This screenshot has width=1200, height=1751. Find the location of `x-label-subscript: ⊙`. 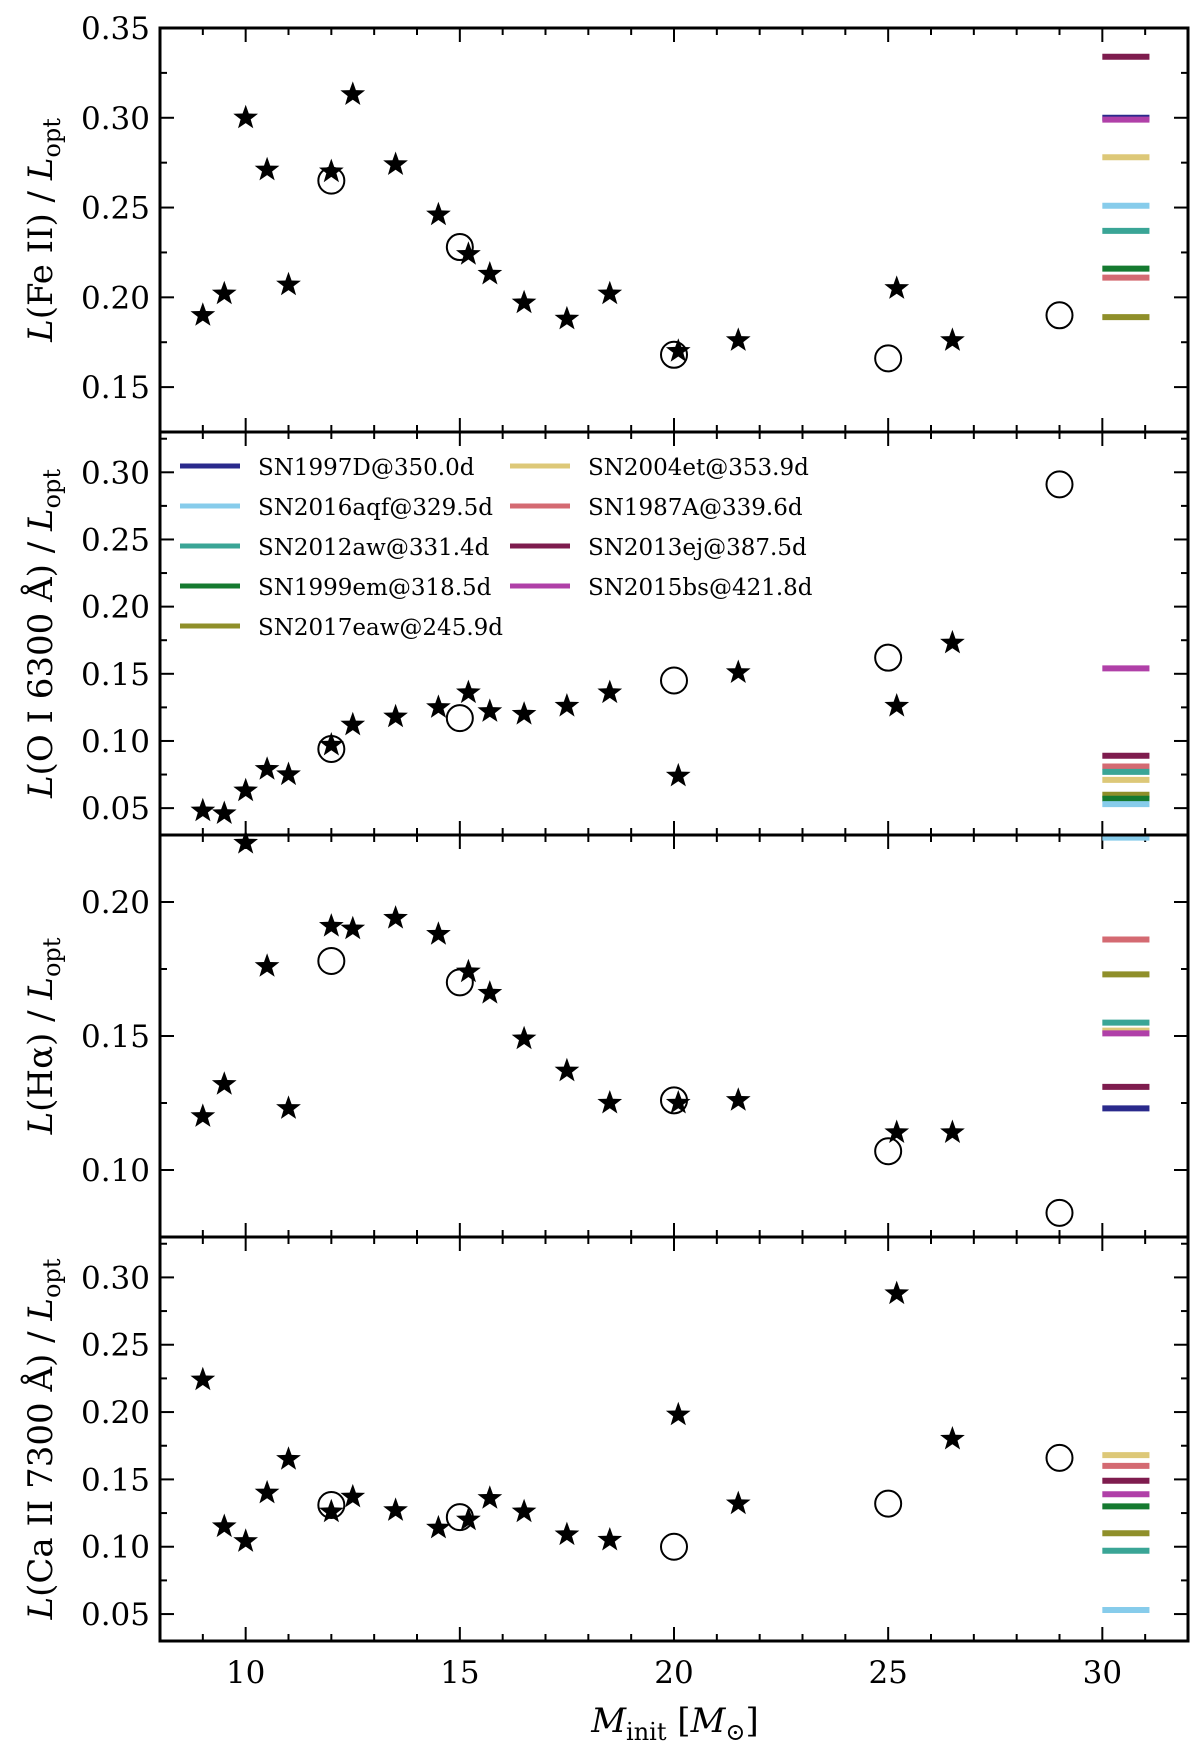

x-label-subscript: ⊙ is located at coordinates (735, 1732).